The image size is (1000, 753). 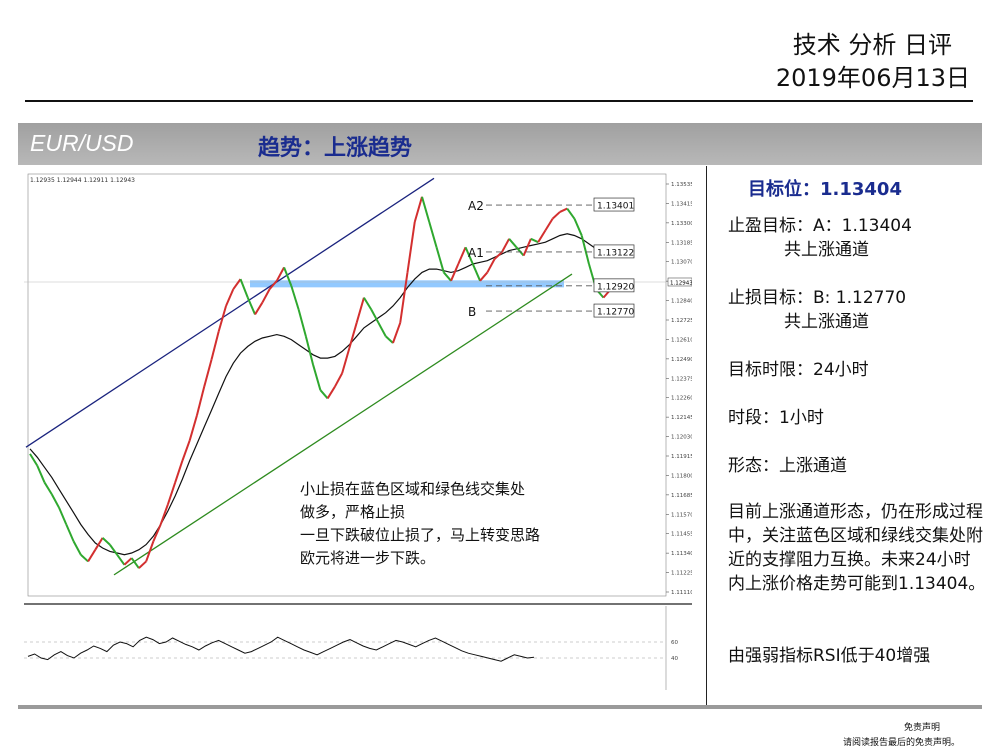 What do you see at coordinates (674, 643) in the screenshot?
I see `rsi-level-label: 60` at bounding box center [674, 643].